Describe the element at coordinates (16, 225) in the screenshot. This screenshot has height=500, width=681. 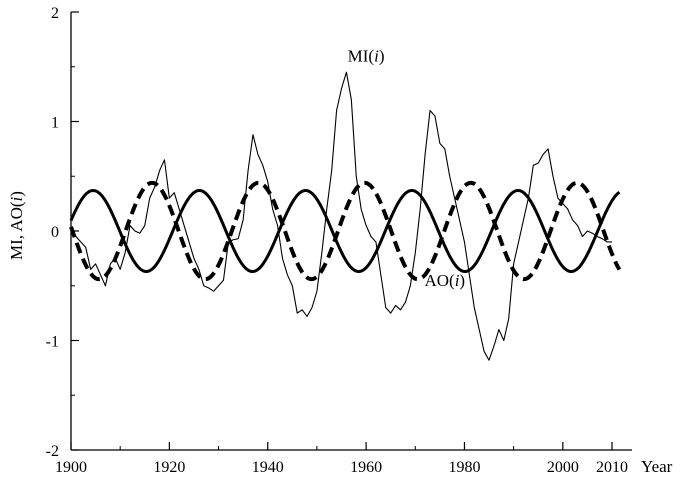
I see `y-axis-title: MI, AO(i)` at that location.